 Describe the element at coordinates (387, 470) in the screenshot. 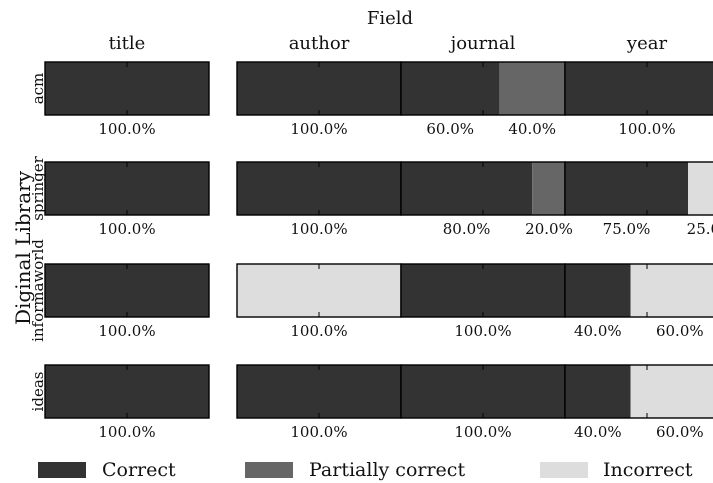

I see `legend-label-partially-correct: Partially correct` at that location.